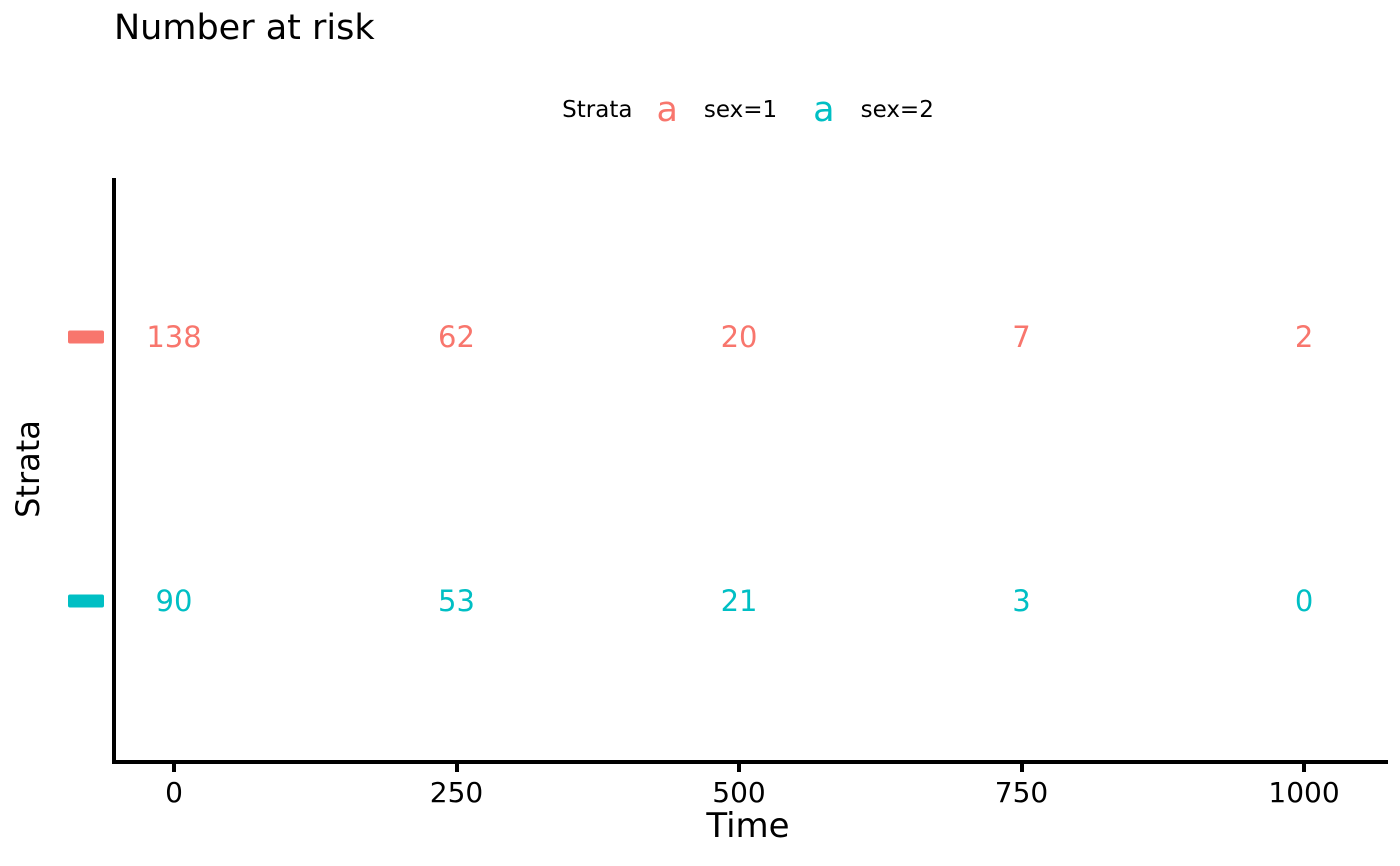  I want to click on y-axis-title-wrap: Strata, so click(28, 469).